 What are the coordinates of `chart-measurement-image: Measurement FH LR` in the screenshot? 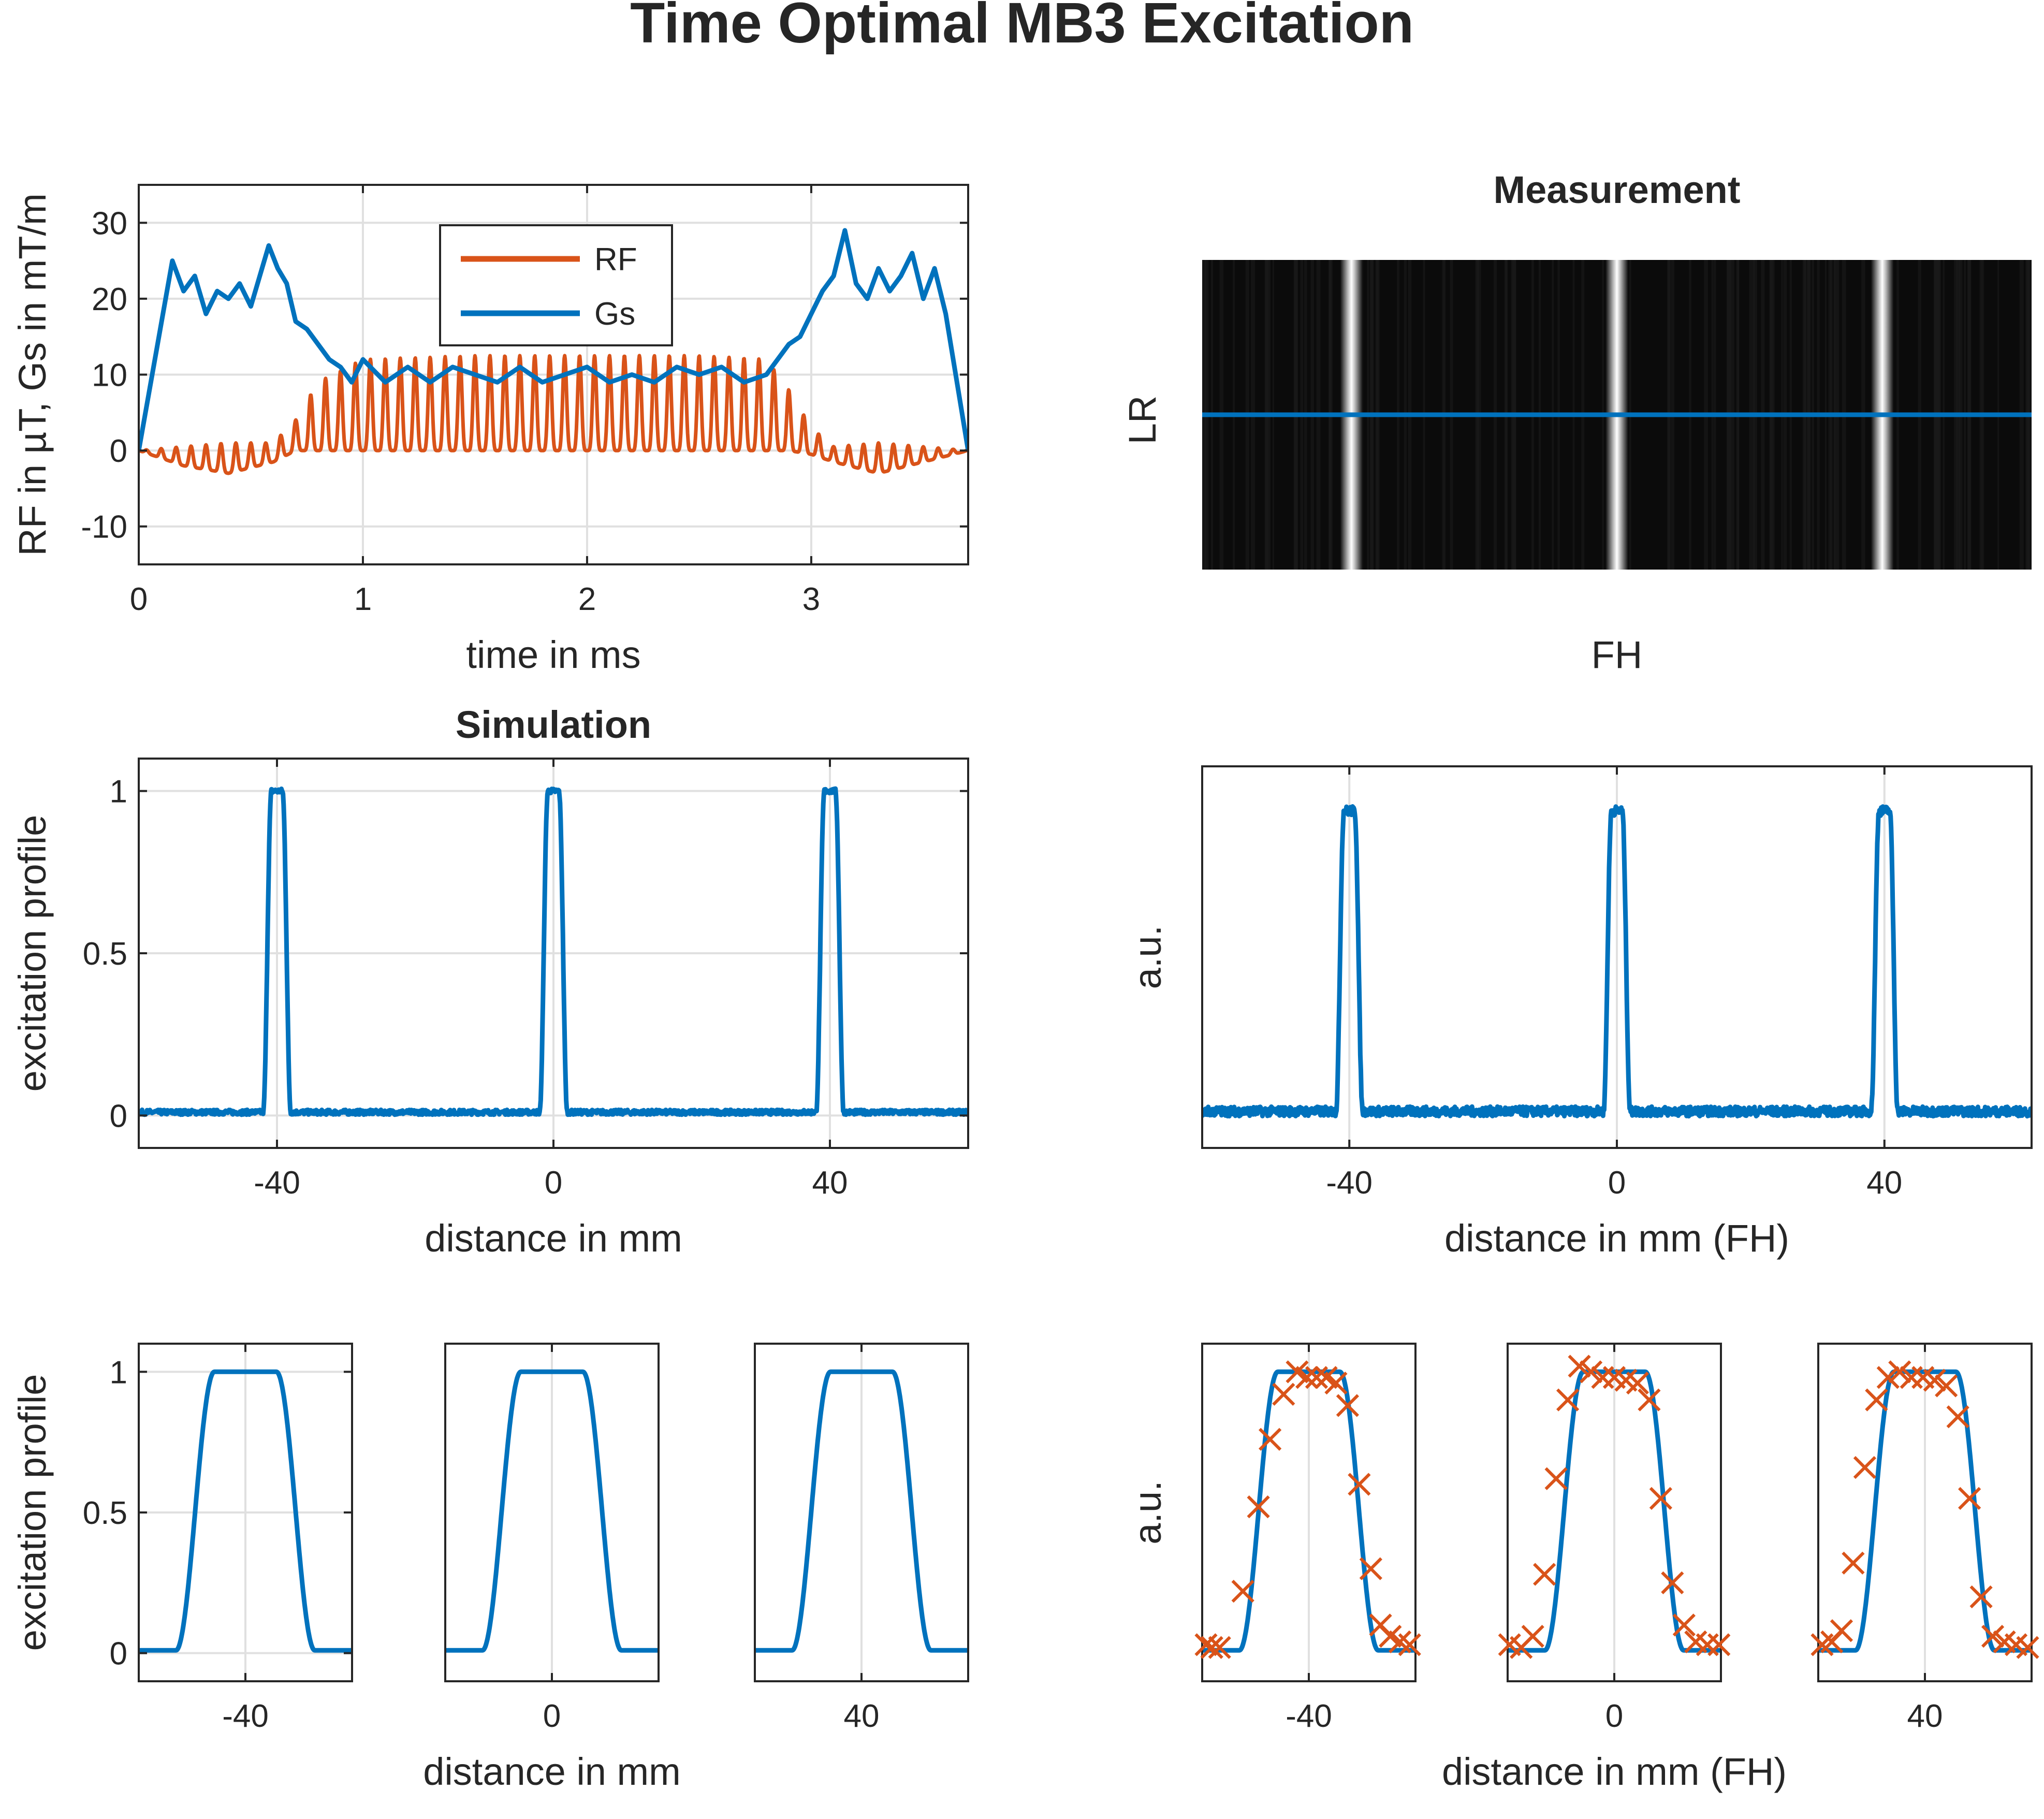 It's located at (1576, 422).